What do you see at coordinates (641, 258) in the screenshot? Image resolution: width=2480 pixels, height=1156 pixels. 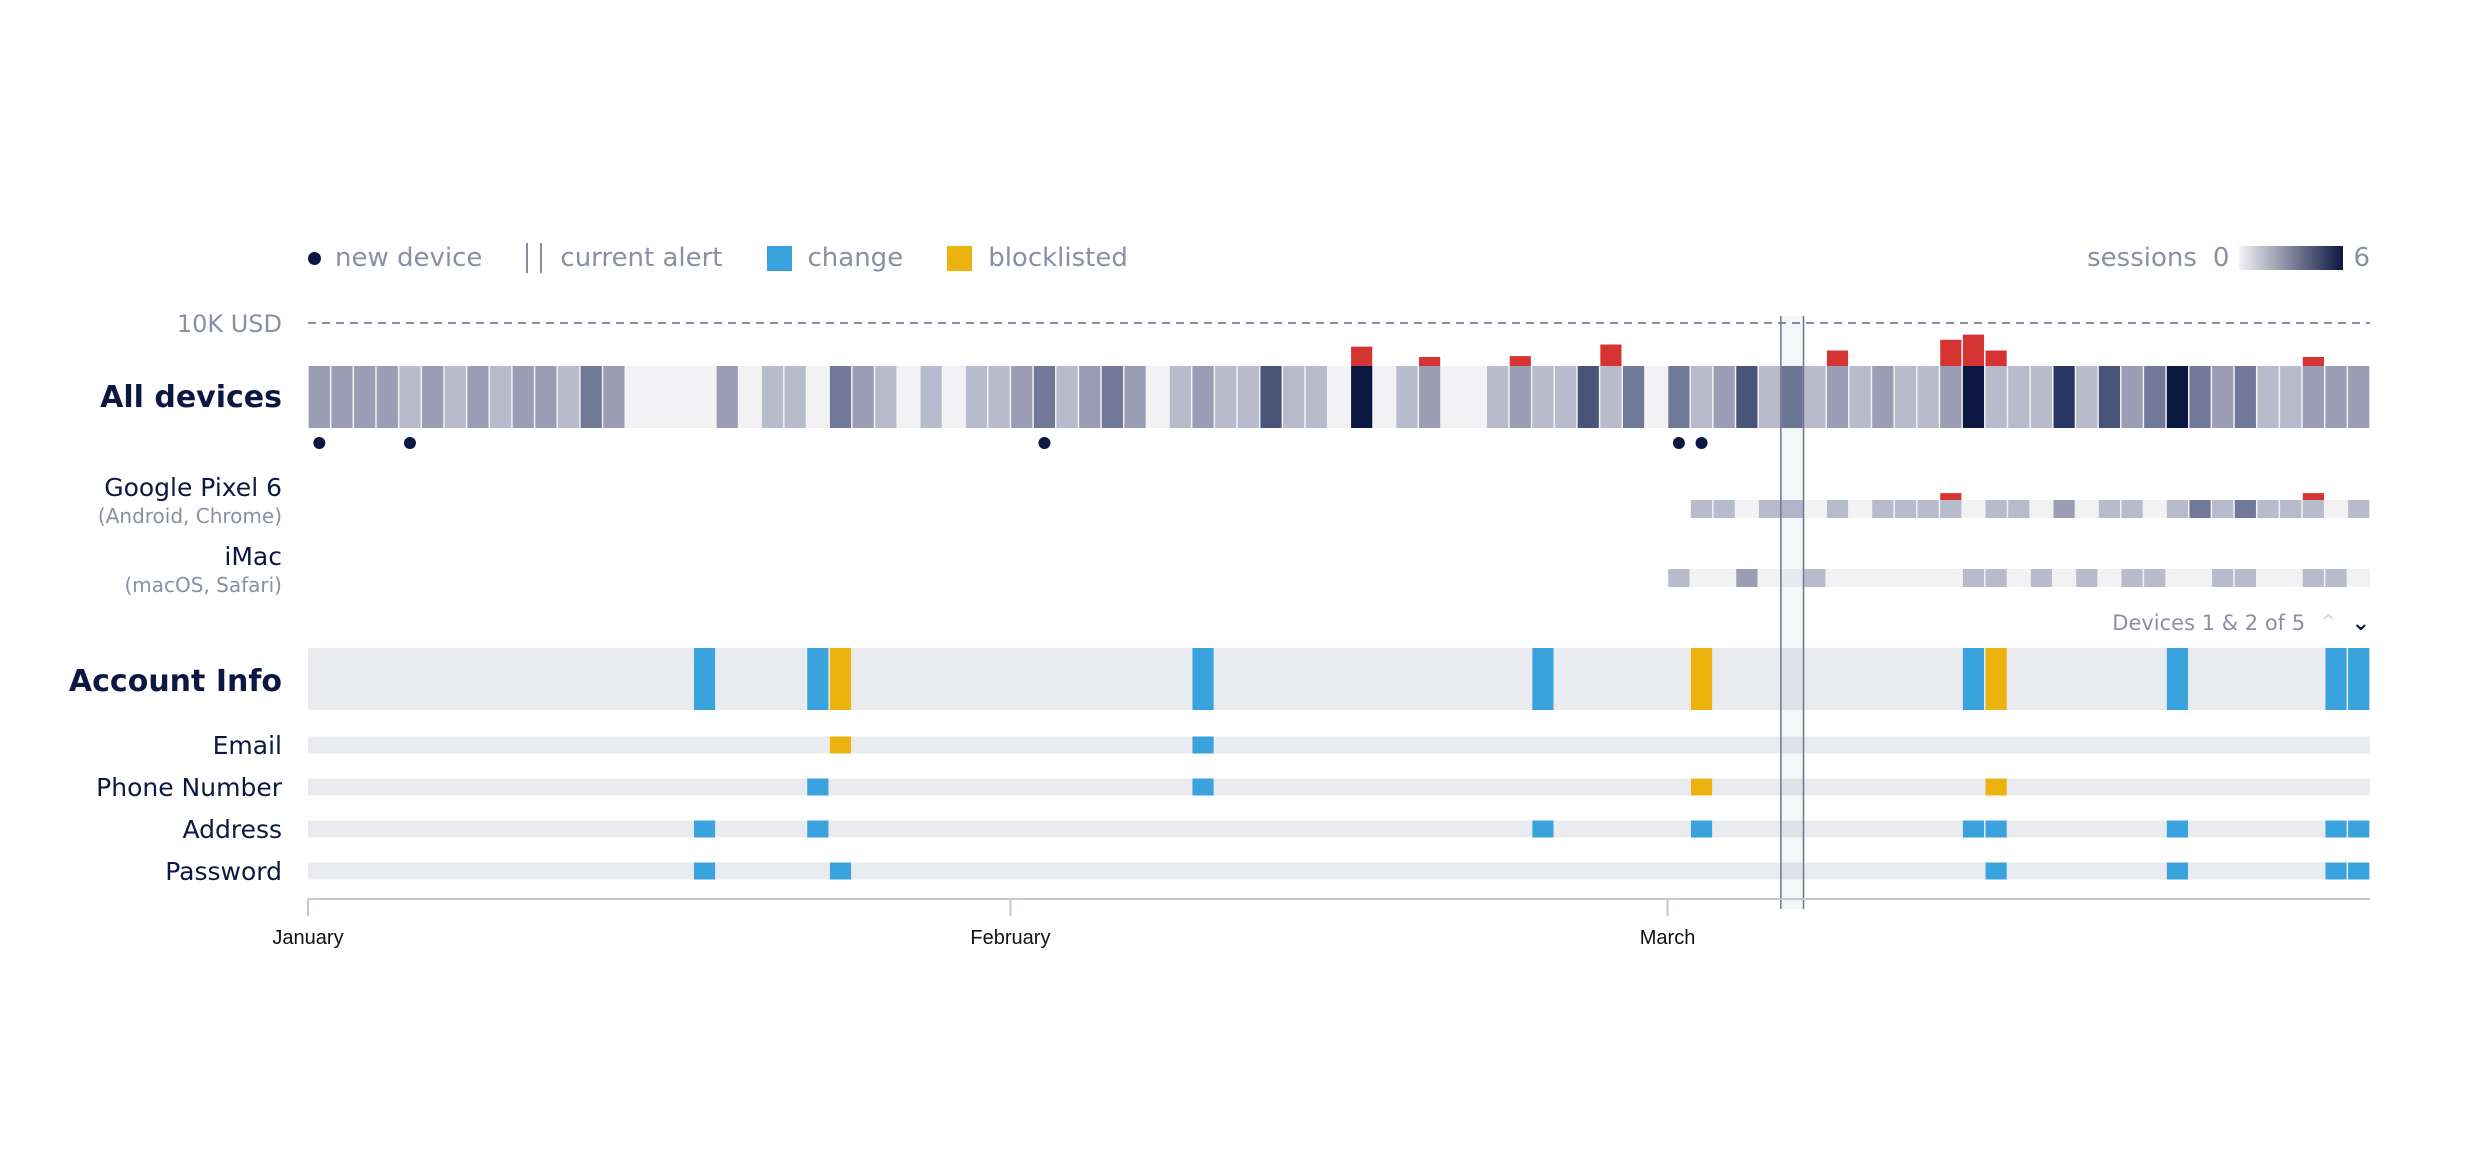 I see `legend-current-alert-label: current alert` at bounding box center [641, 258].